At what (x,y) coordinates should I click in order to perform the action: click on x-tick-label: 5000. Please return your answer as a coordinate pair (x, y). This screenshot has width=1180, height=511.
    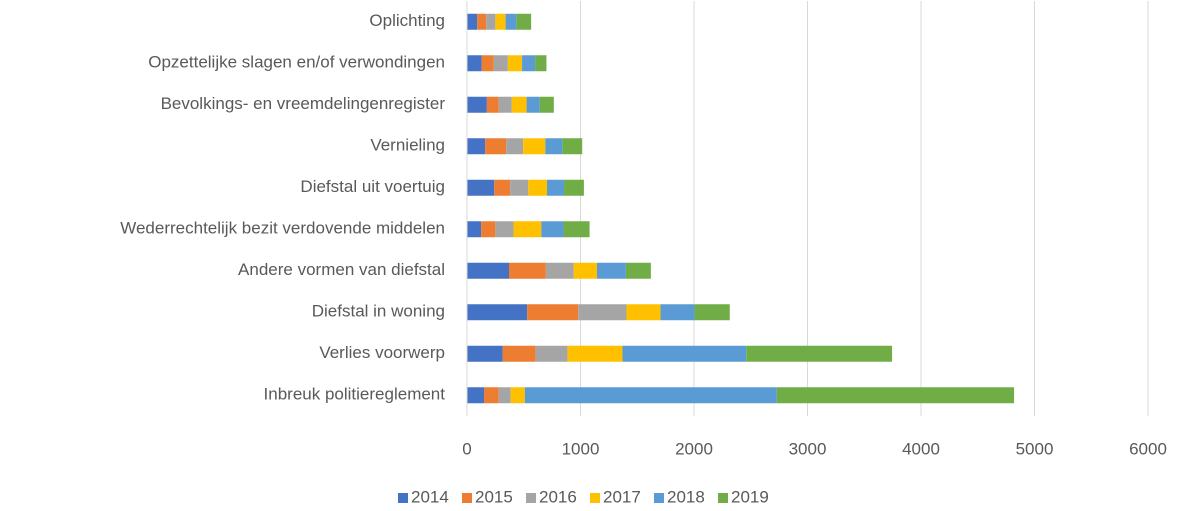
    Looking at the image, I should click on (1035, 448).